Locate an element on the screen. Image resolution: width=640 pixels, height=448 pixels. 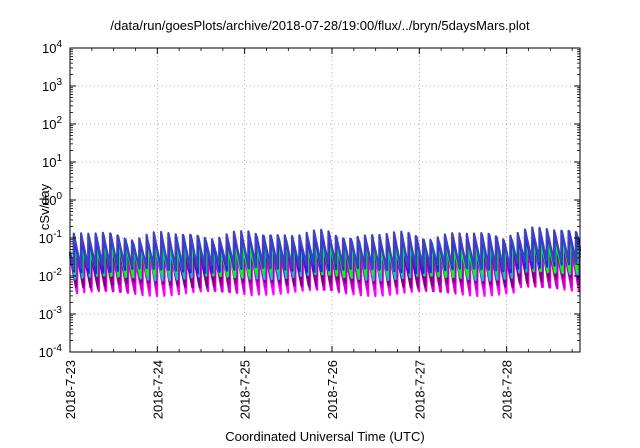
y-tick-label: 10² is located at coordinates (52, 123).